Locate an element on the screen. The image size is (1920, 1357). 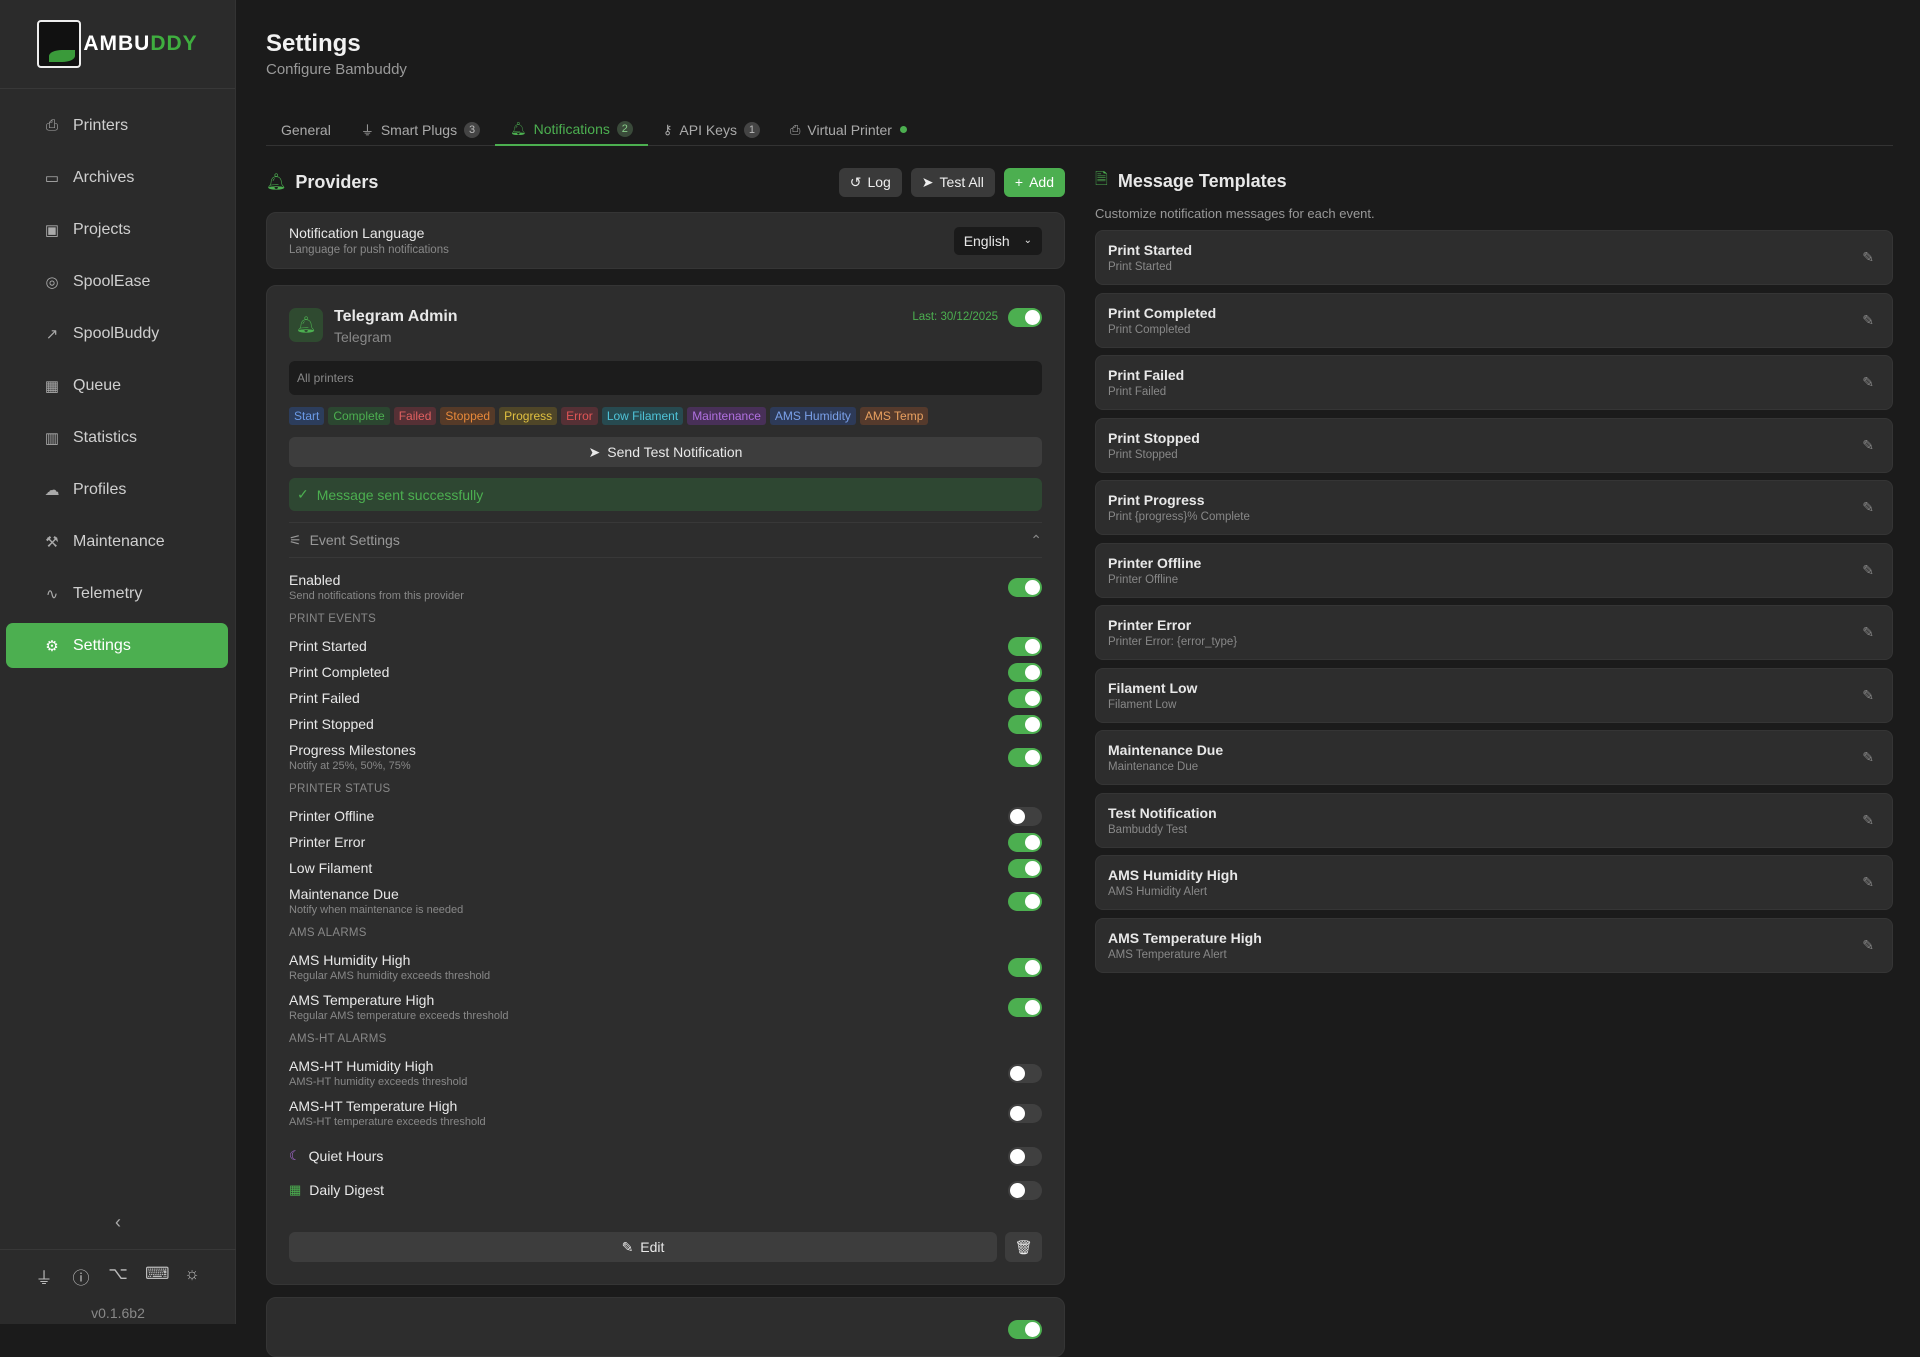
tab-notifications: 🔔︎ Notifications 2 is located at coordinates (571, 129).